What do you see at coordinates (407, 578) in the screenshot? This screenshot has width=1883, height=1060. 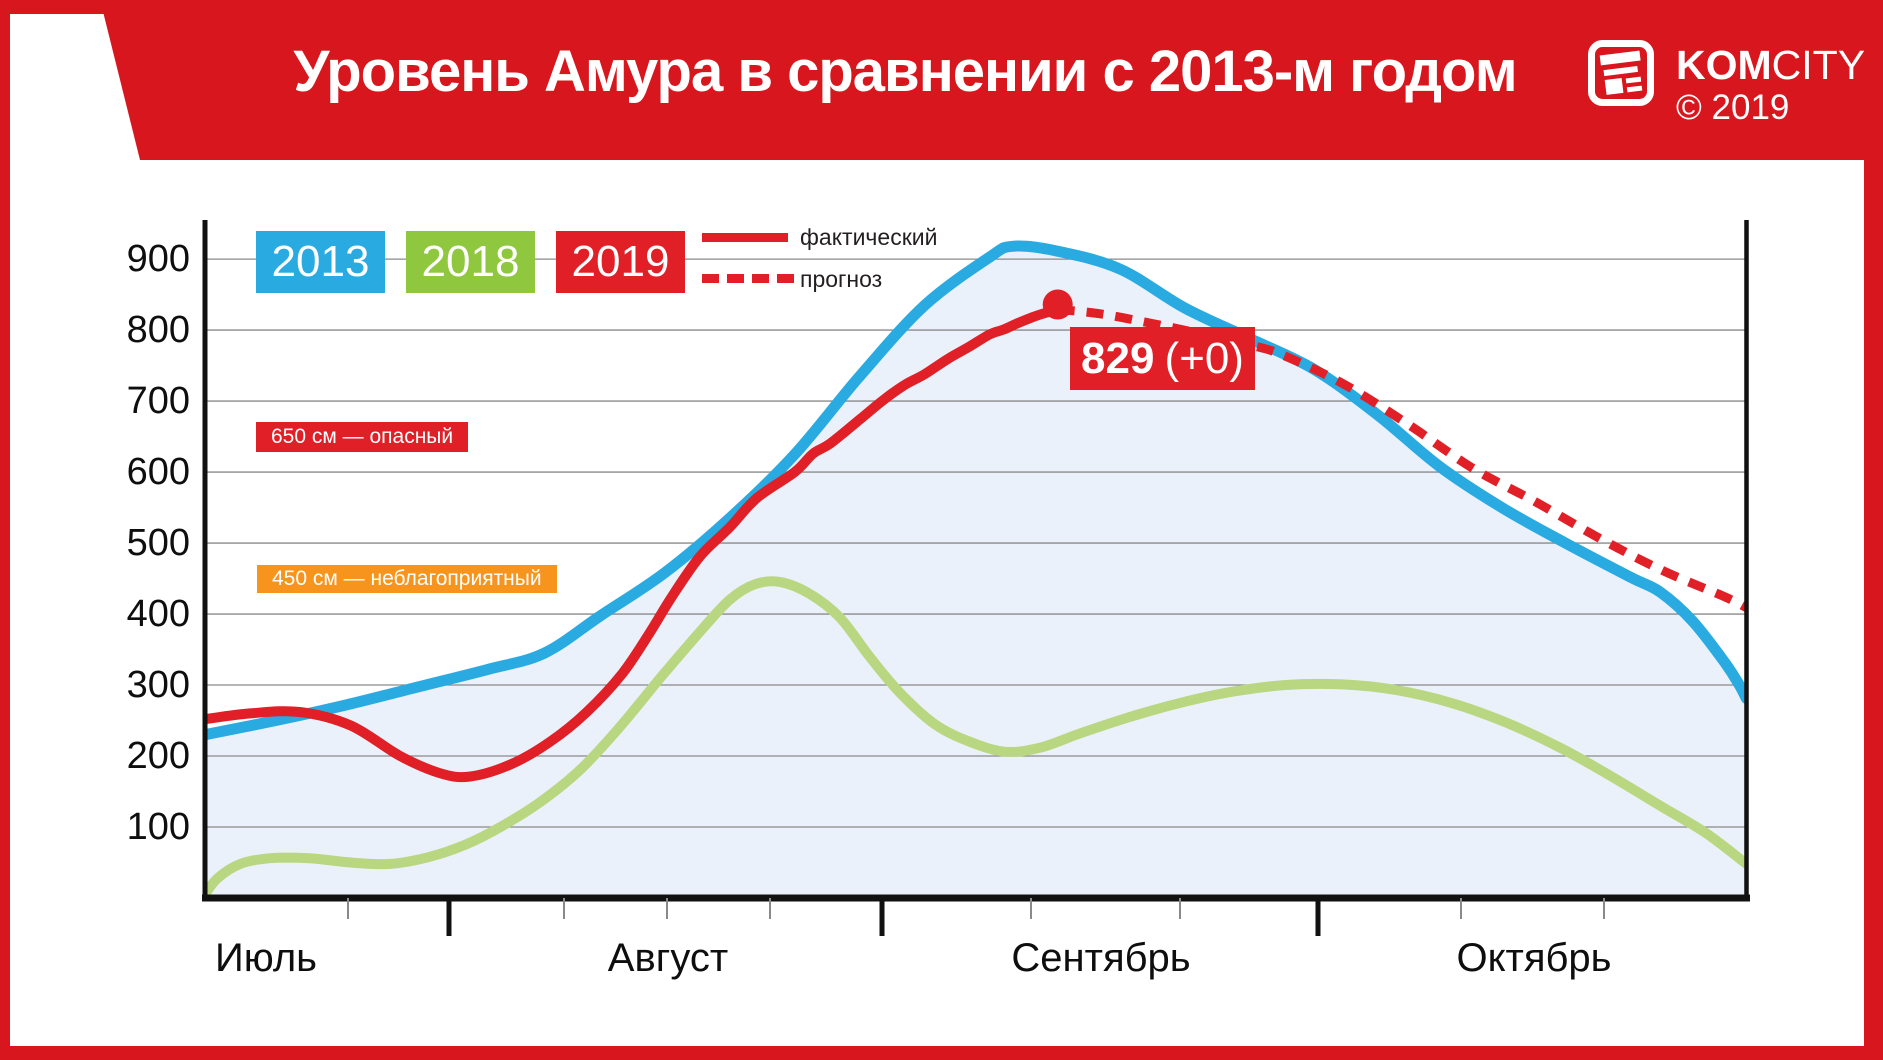 I see `threshold-adverse-label: 450 см — неблагоприятный` at bounding box center [407, 578].